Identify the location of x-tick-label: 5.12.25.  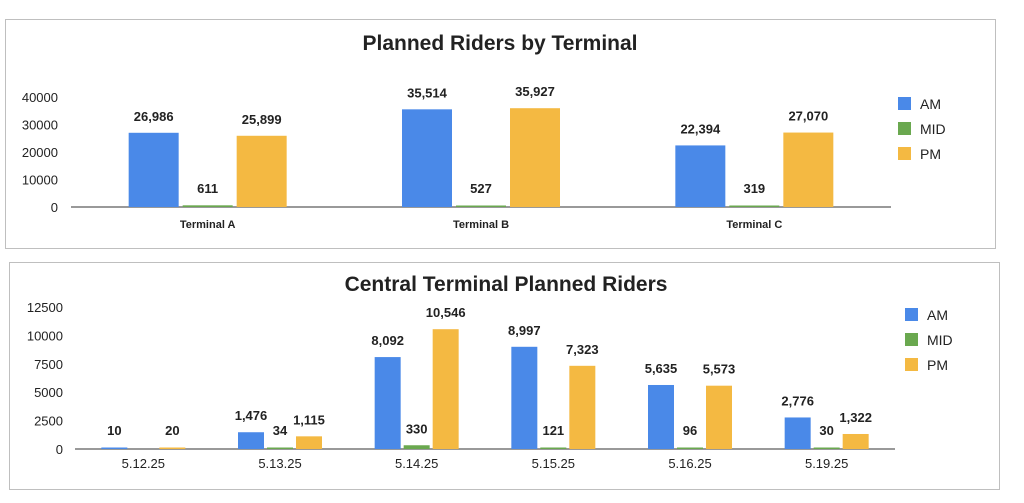
(143, 463).